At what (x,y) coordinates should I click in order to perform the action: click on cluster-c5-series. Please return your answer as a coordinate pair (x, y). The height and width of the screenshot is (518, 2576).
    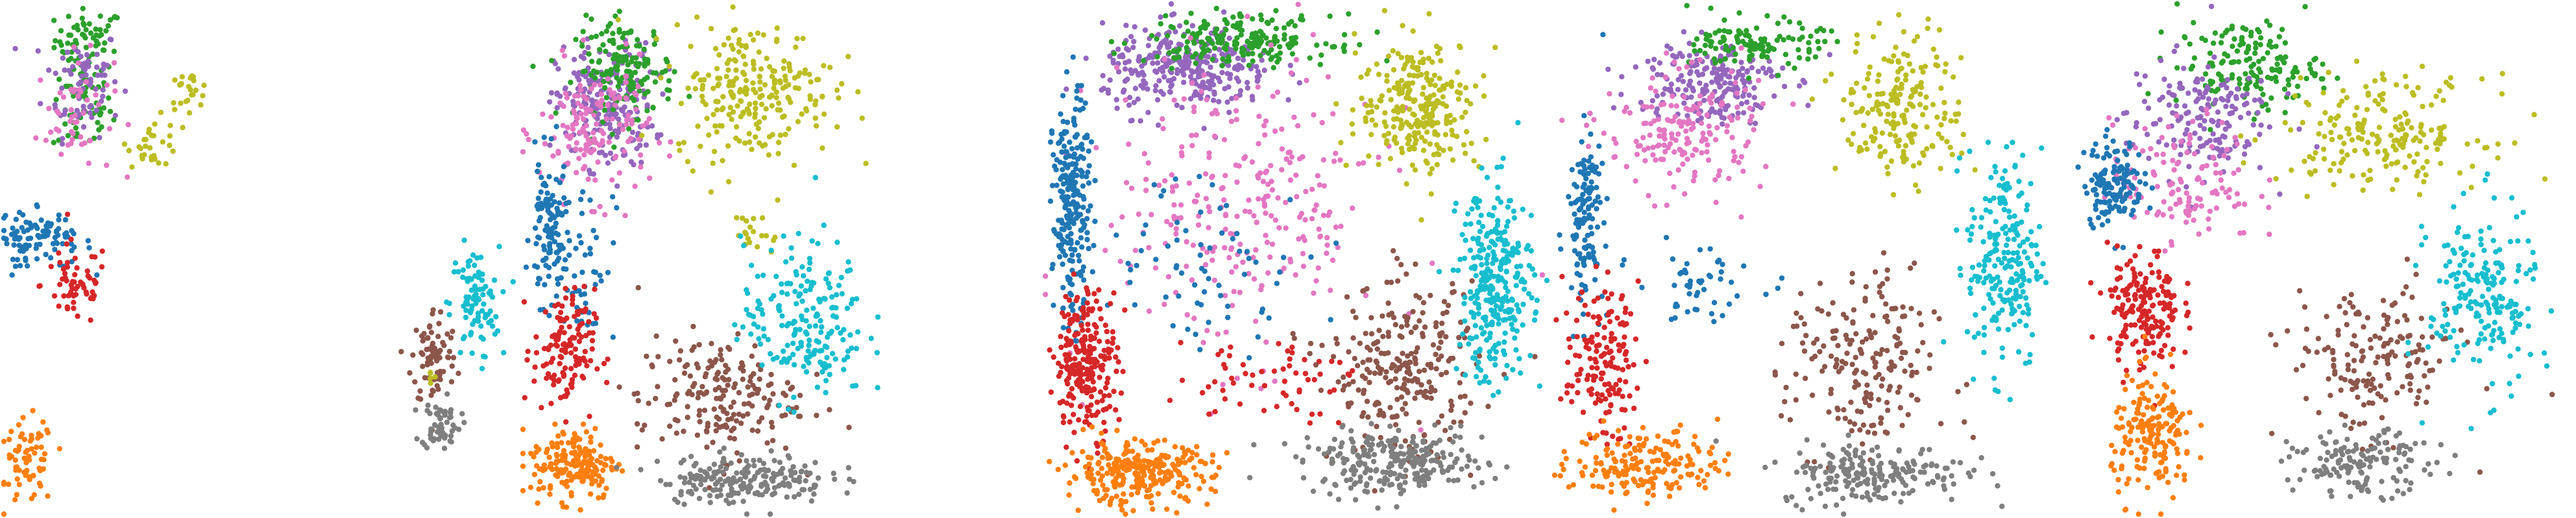
    Looking at the image, I should click on (734, 388).